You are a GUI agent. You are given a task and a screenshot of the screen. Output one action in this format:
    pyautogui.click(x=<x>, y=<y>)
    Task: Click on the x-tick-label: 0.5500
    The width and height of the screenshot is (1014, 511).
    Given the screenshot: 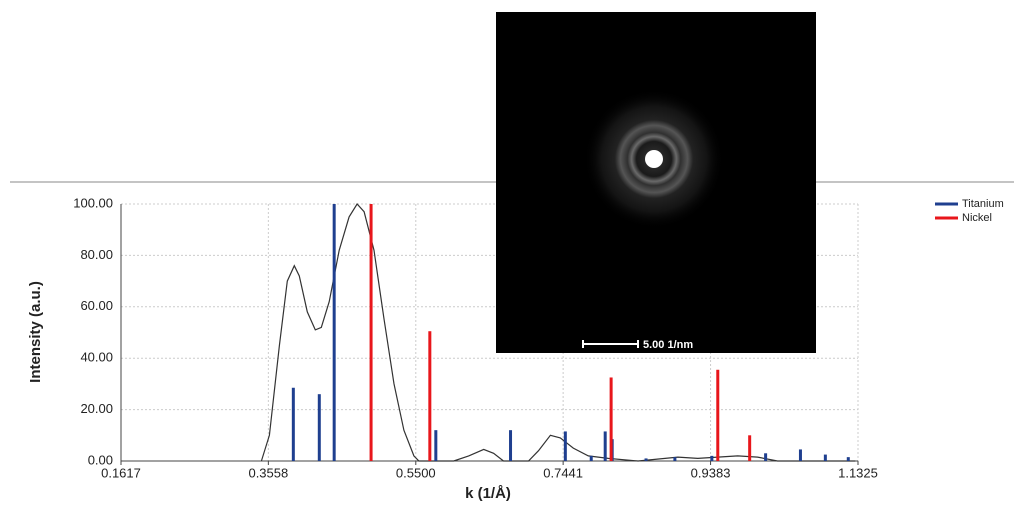 What is the action you would take?
    pyautogui.click(x=416, y=472)
    